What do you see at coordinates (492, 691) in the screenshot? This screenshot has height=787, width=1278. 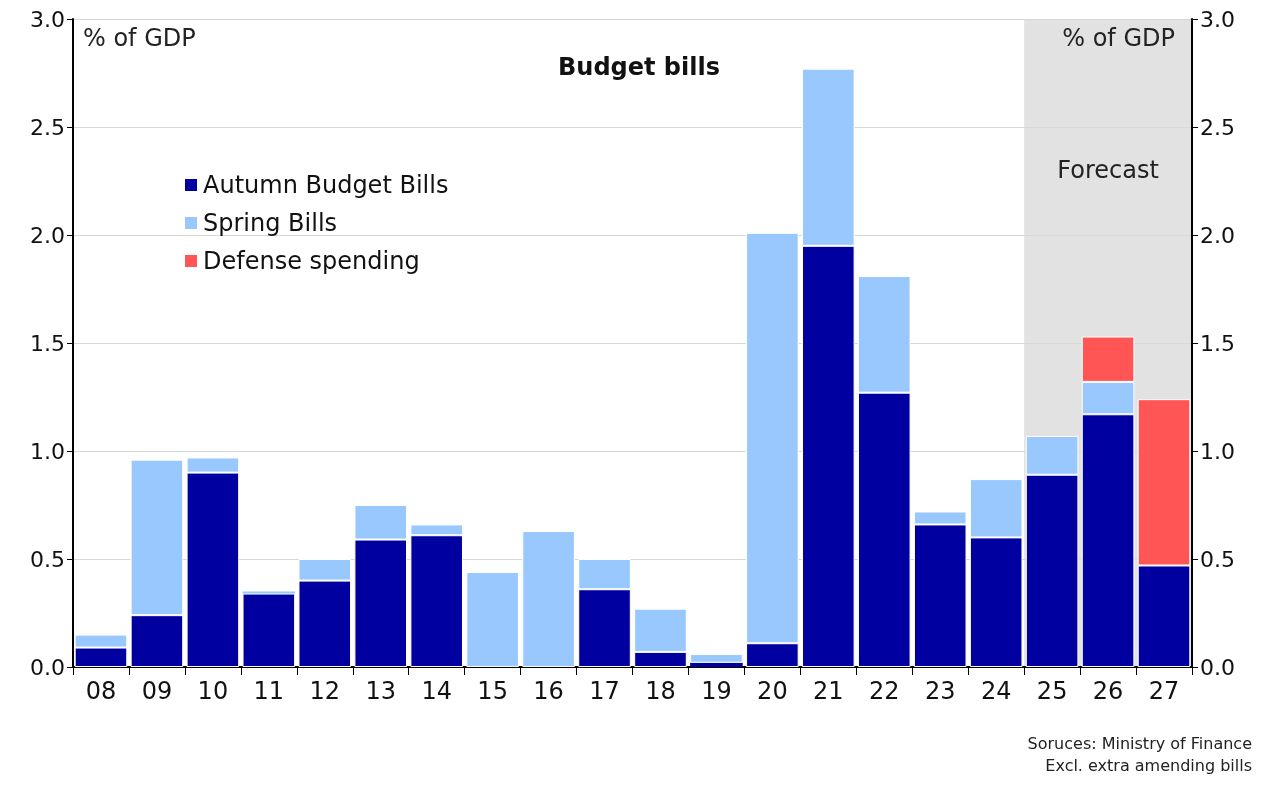 I see `x-tick-label: 15` at bounding box center [492, 691].